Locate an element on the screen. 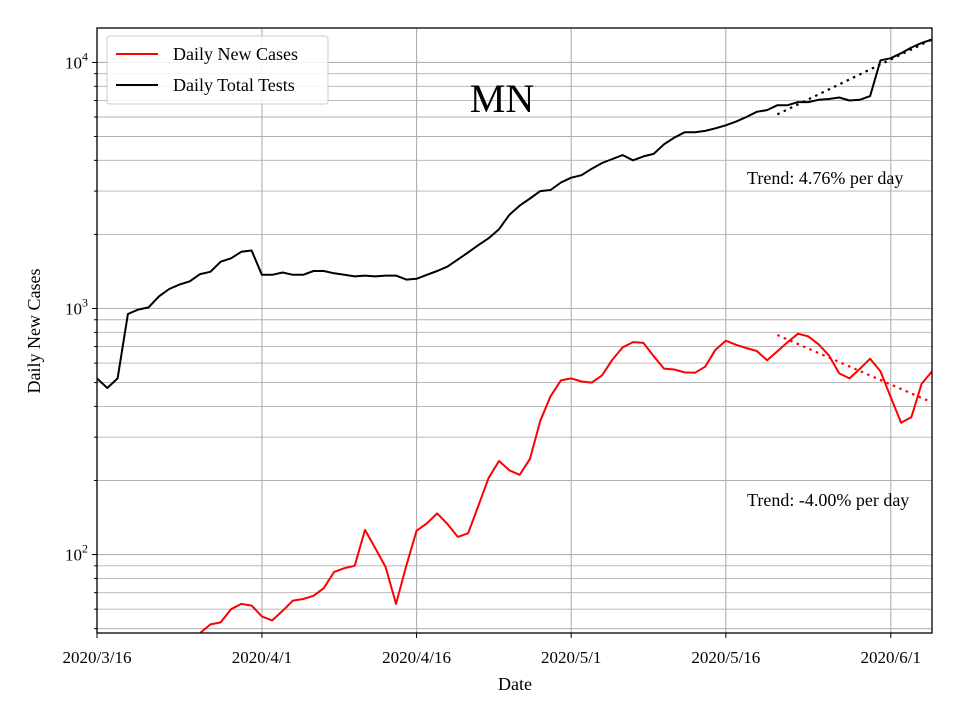 This screenshot has height=720, width=960. legend-box is located at coordinates (217, 70).